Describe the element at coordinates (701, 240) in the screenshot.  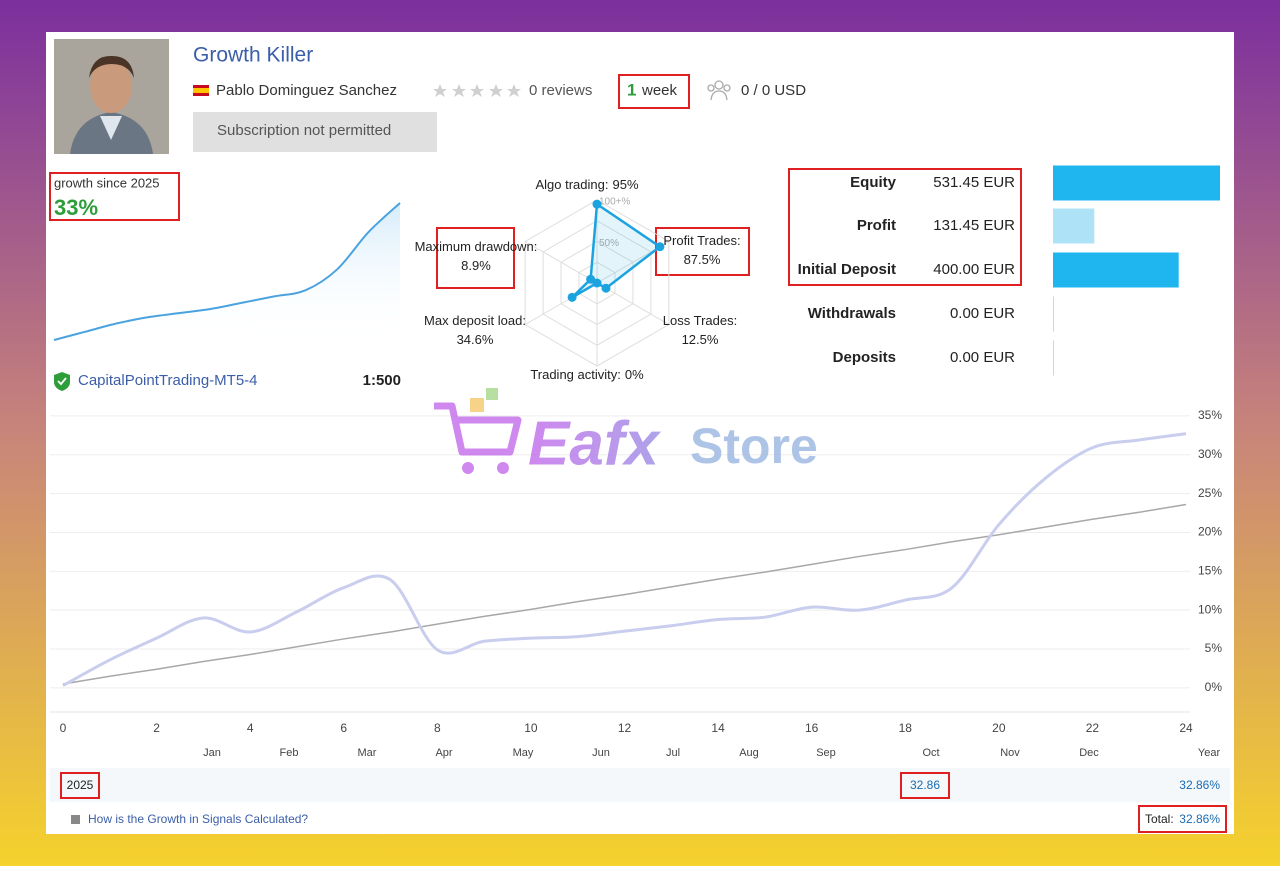
I see `radar-category: Profit Trades:` at that location.